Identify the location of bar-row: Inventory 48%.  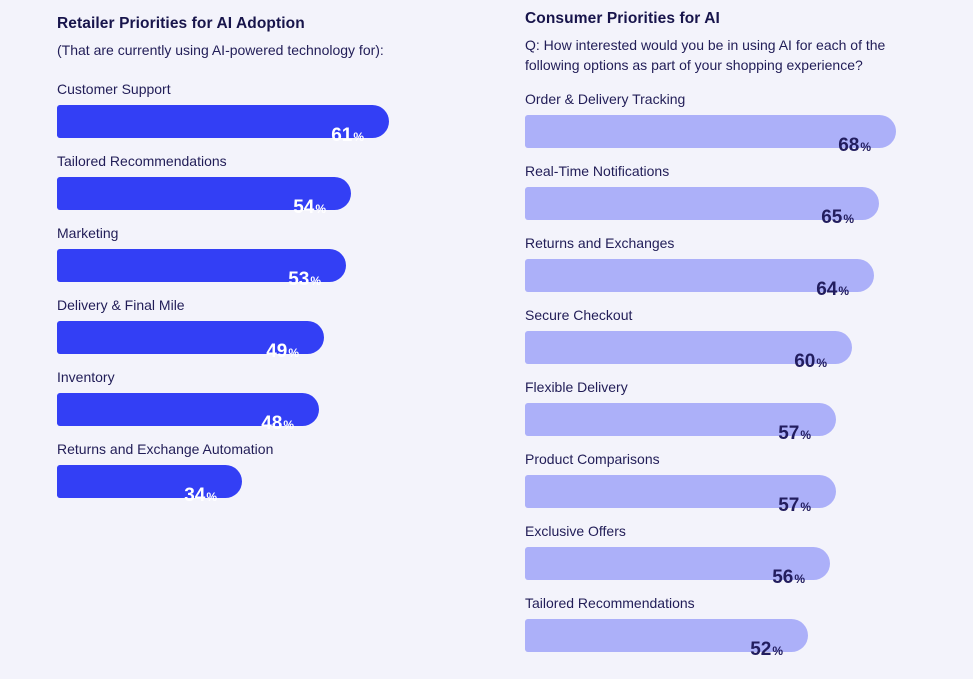
(277, 401).